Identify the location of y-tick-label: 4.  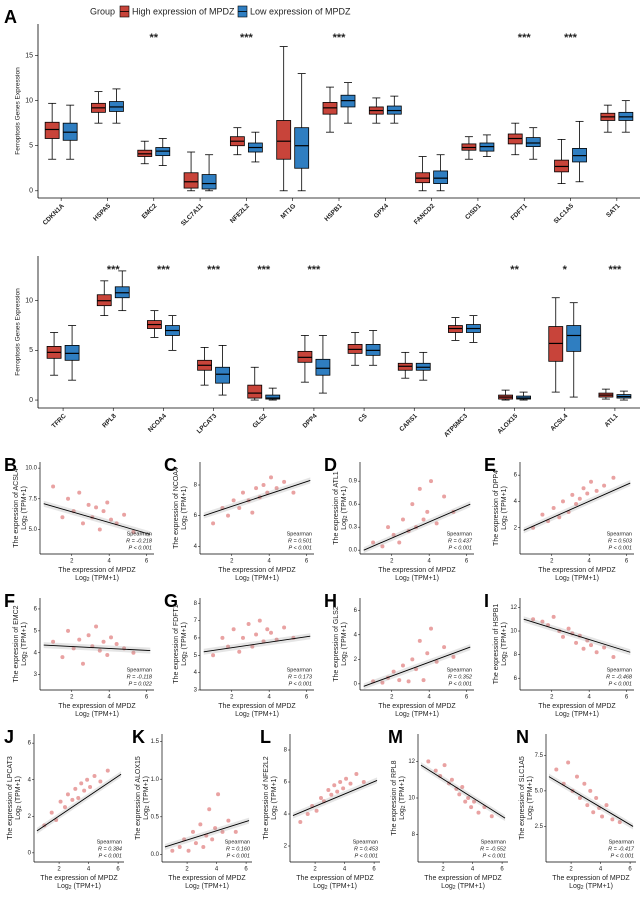
(286, 815).